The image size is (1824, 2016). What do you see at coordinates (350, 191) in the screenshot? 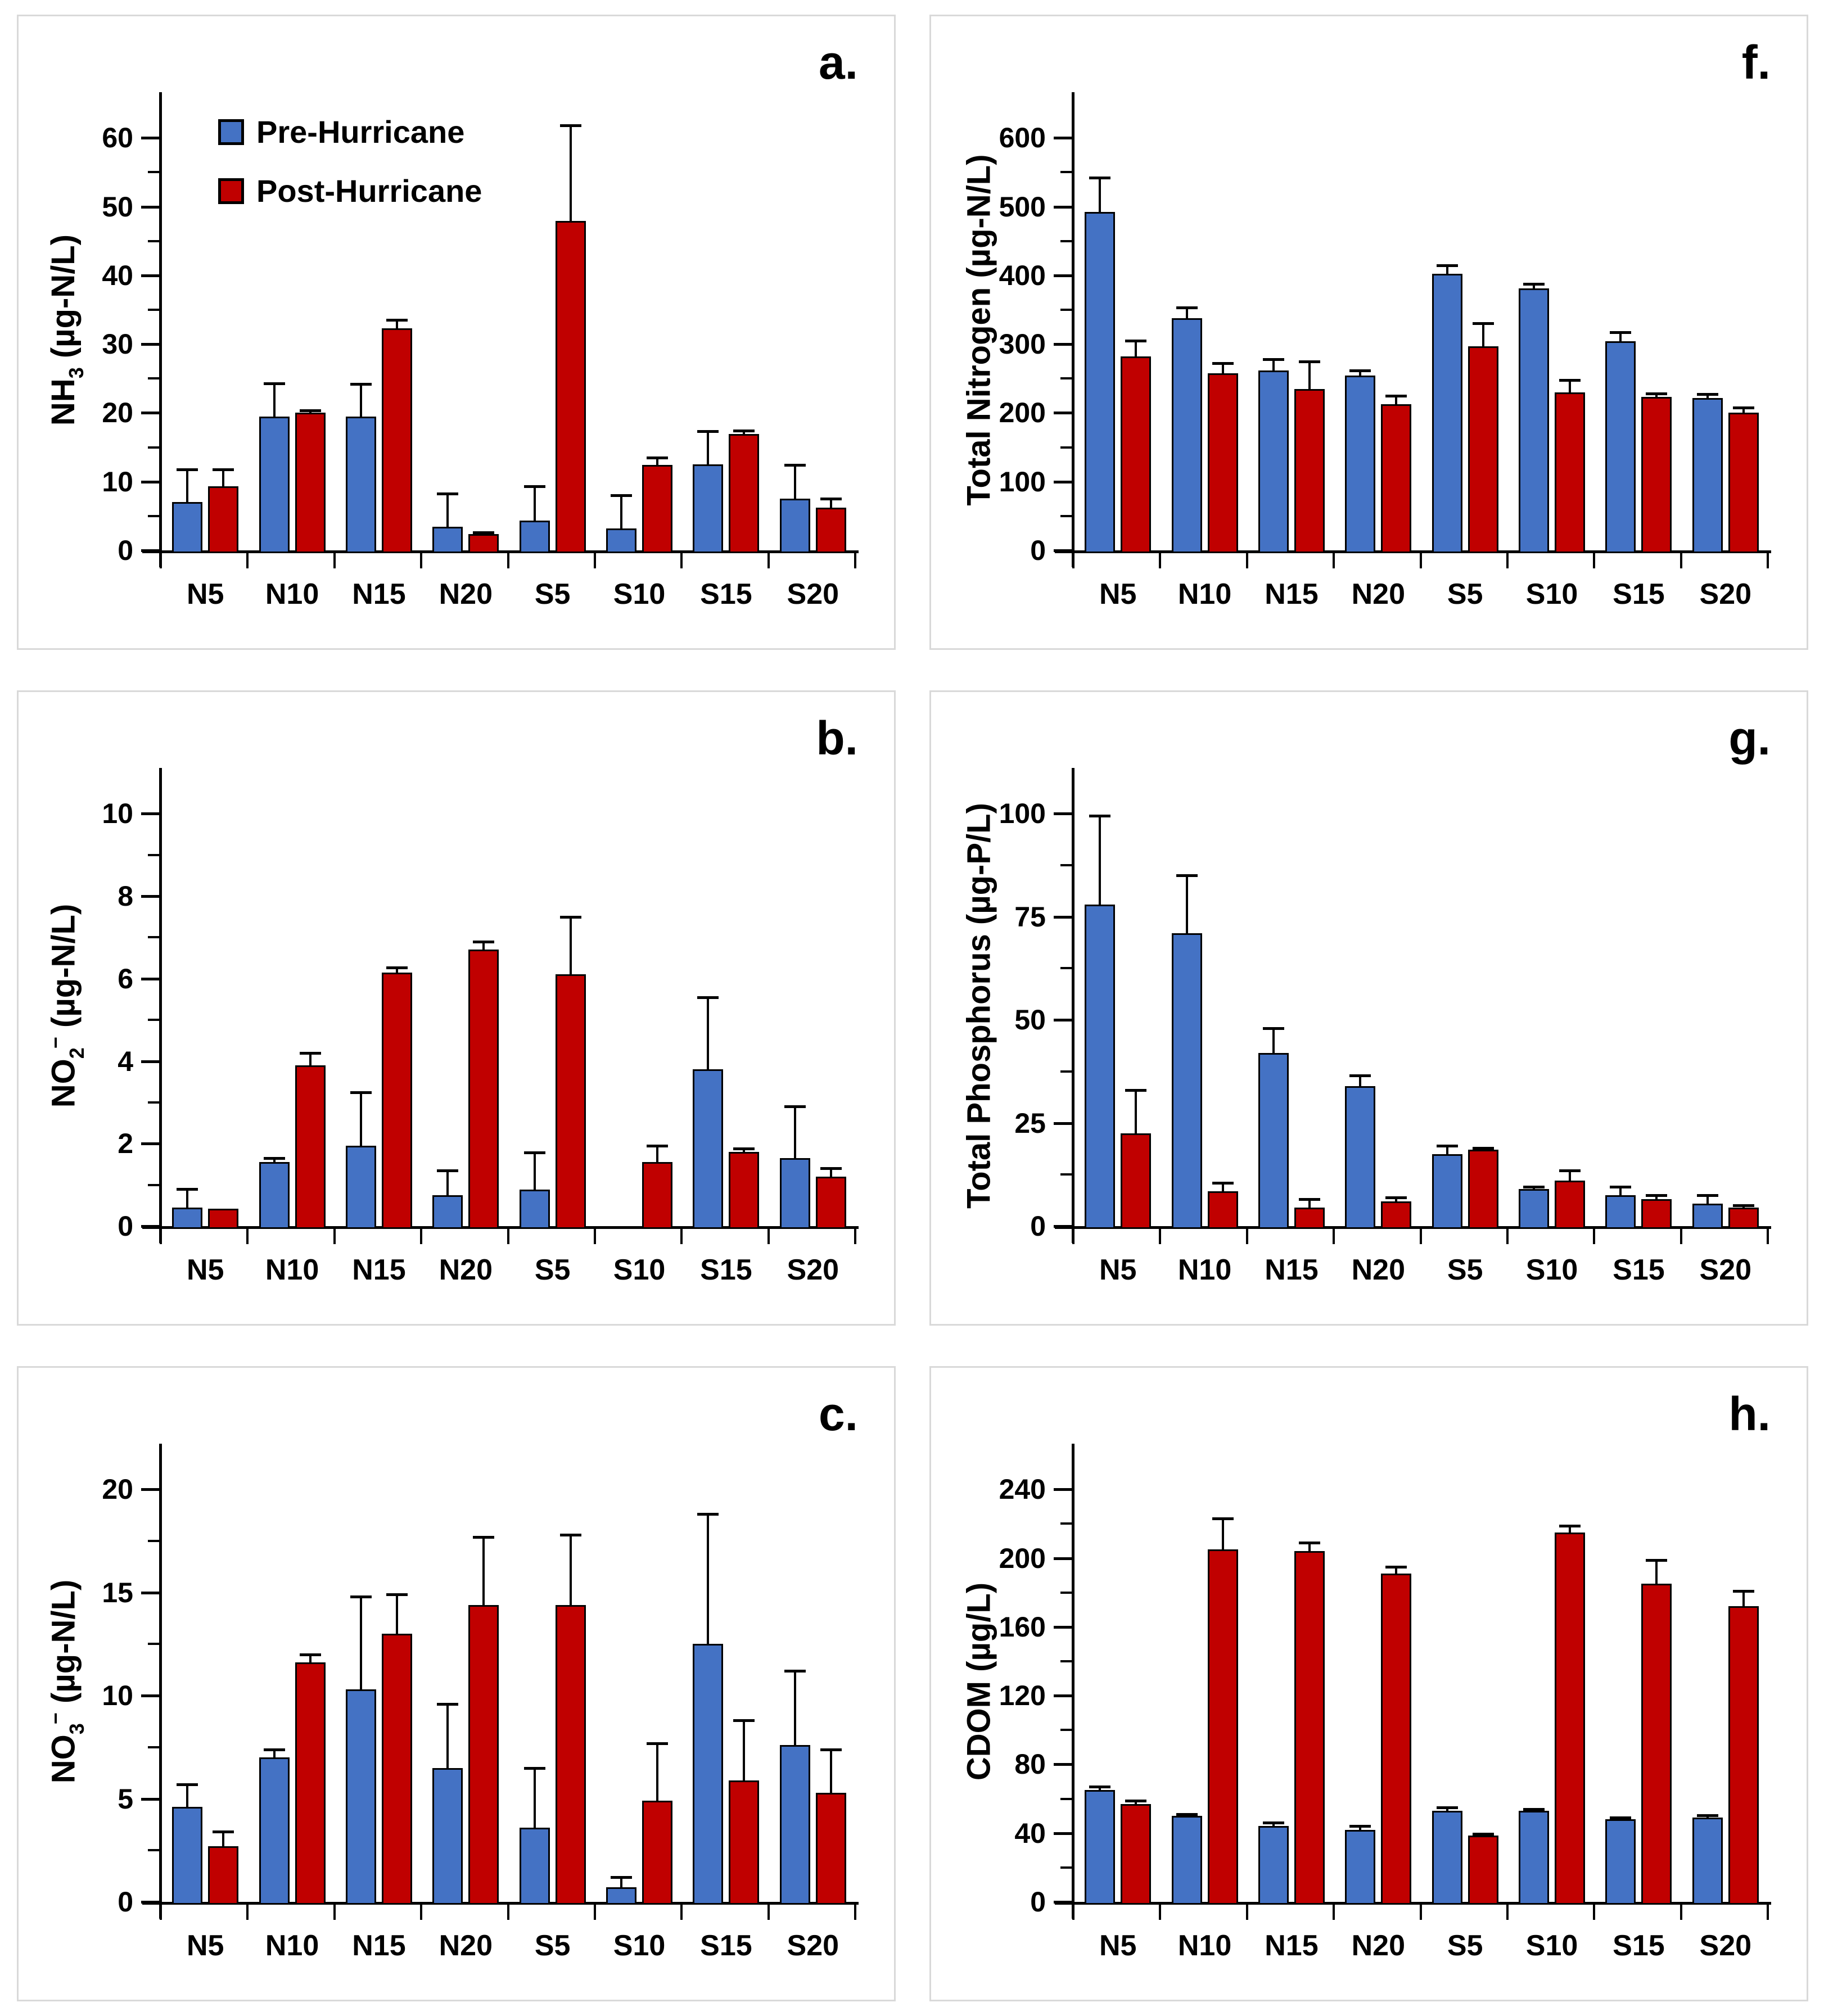
I see `legend-row-post: Post-Hurricane` at bounding box center [350, 191].